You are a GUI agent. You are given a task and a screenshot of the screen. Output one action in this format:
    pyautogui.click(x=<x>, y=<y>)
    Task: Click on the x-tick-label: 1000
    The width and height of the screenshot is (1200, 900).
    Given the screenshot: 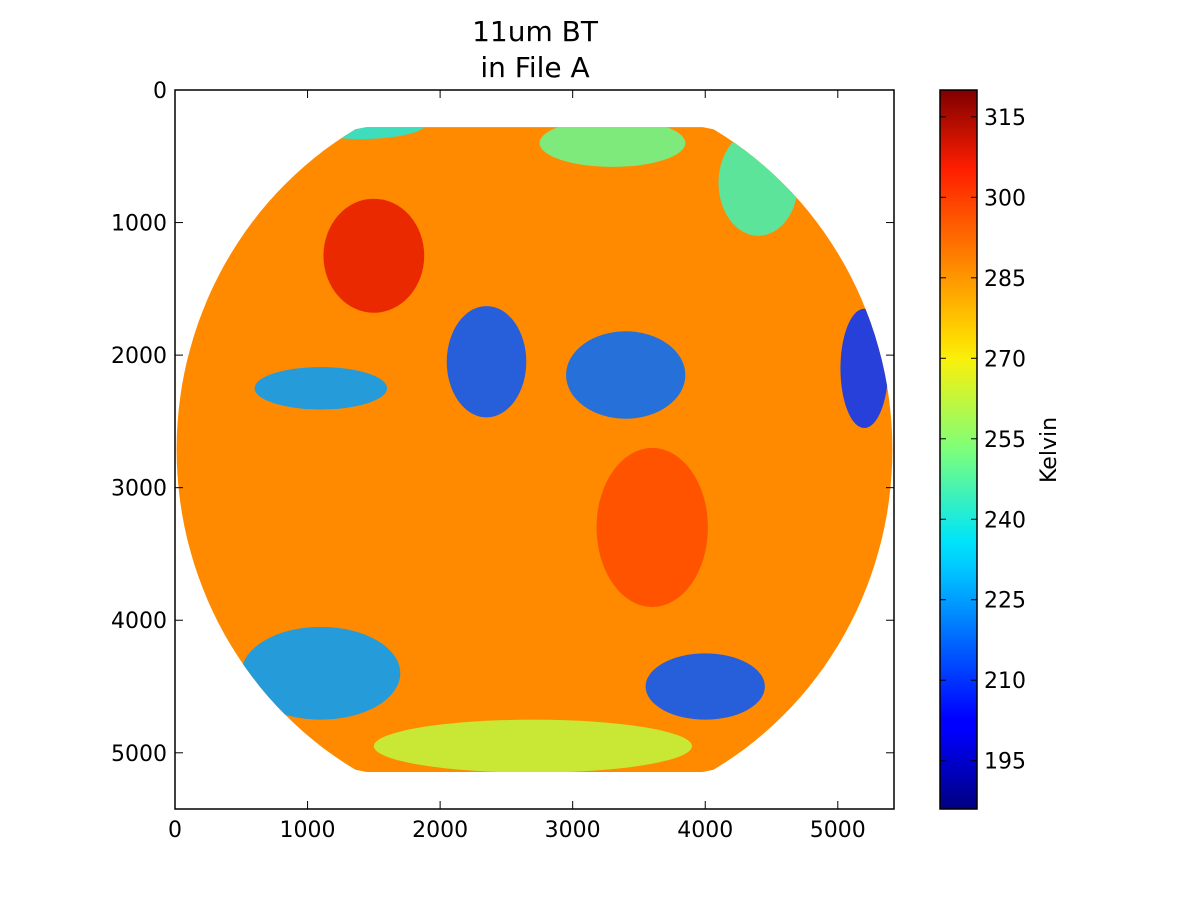 What is the action you would take?
    pyautogui.click(x=308, y=830)
    